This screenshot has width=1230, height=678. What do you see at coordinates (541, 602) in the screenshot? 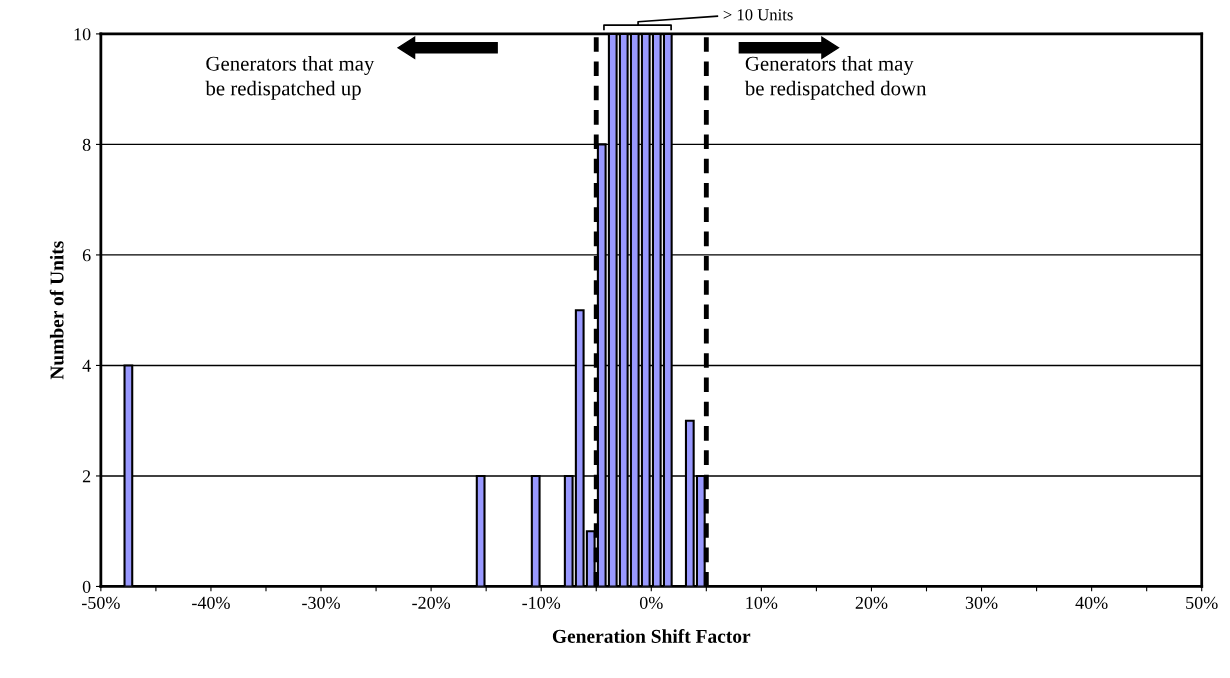
I see `x-tick-label: -10%` at bounding box center [541, 602].